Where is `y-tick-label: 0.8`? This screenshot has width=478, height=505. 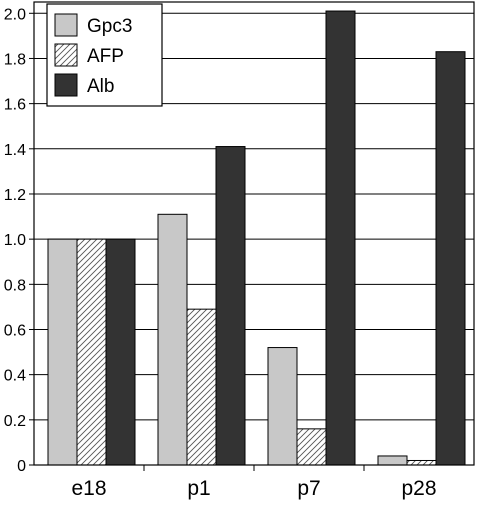 y-tick-label: 0.8 is located at coordinates (15, 285).